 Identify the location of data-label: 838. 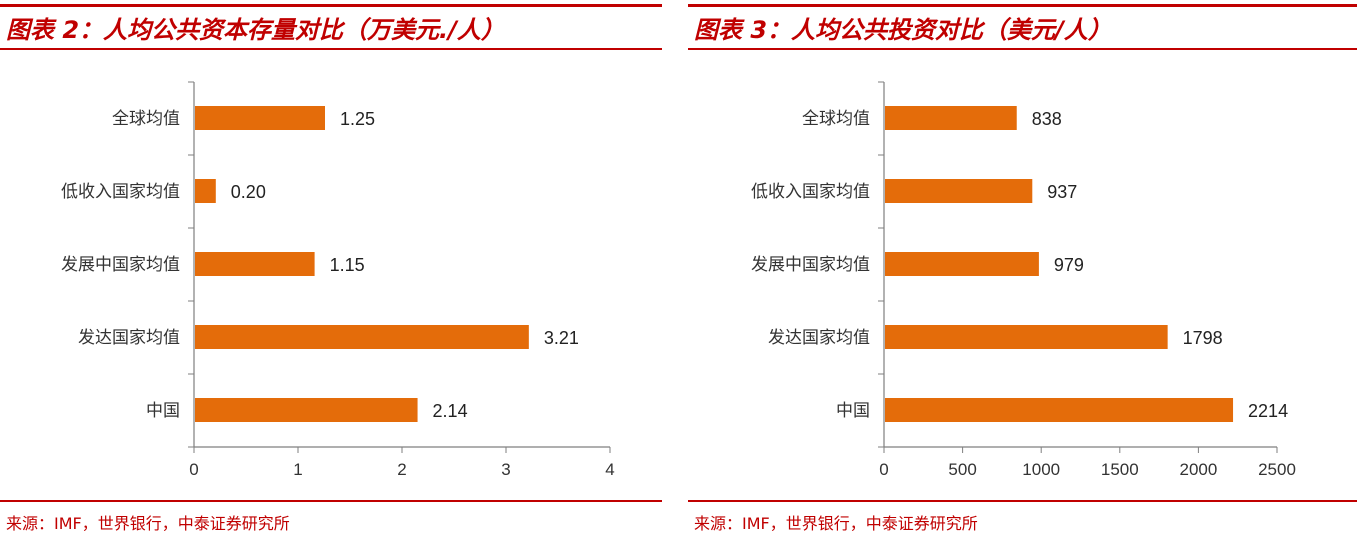
(1047, 119).